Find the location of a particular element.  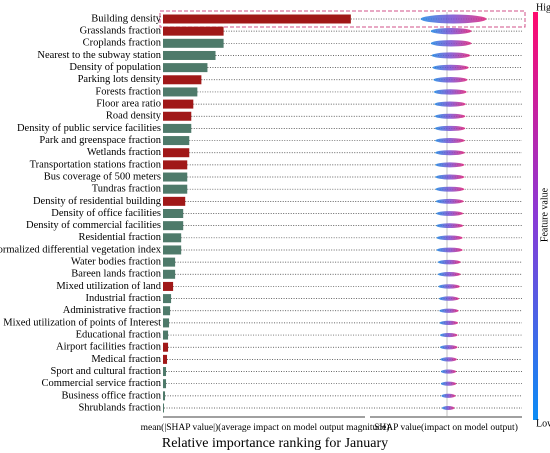

y-tick-label: Density of commercial facilities is located at coordinates (93, 225).